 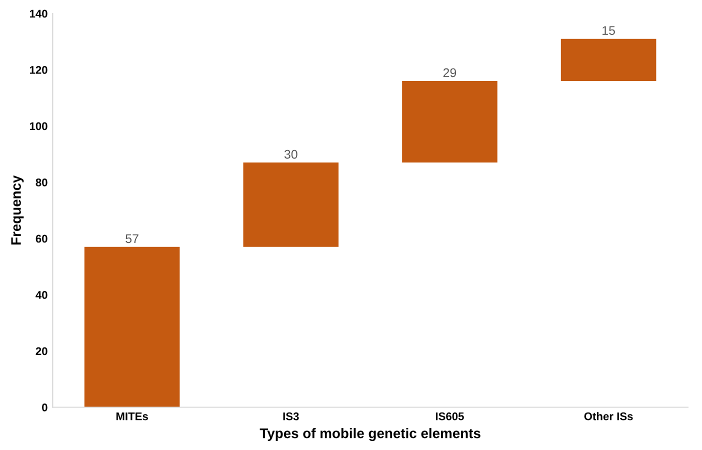 I want to click on y-tick-label: 120, so click(x=39, y=70).